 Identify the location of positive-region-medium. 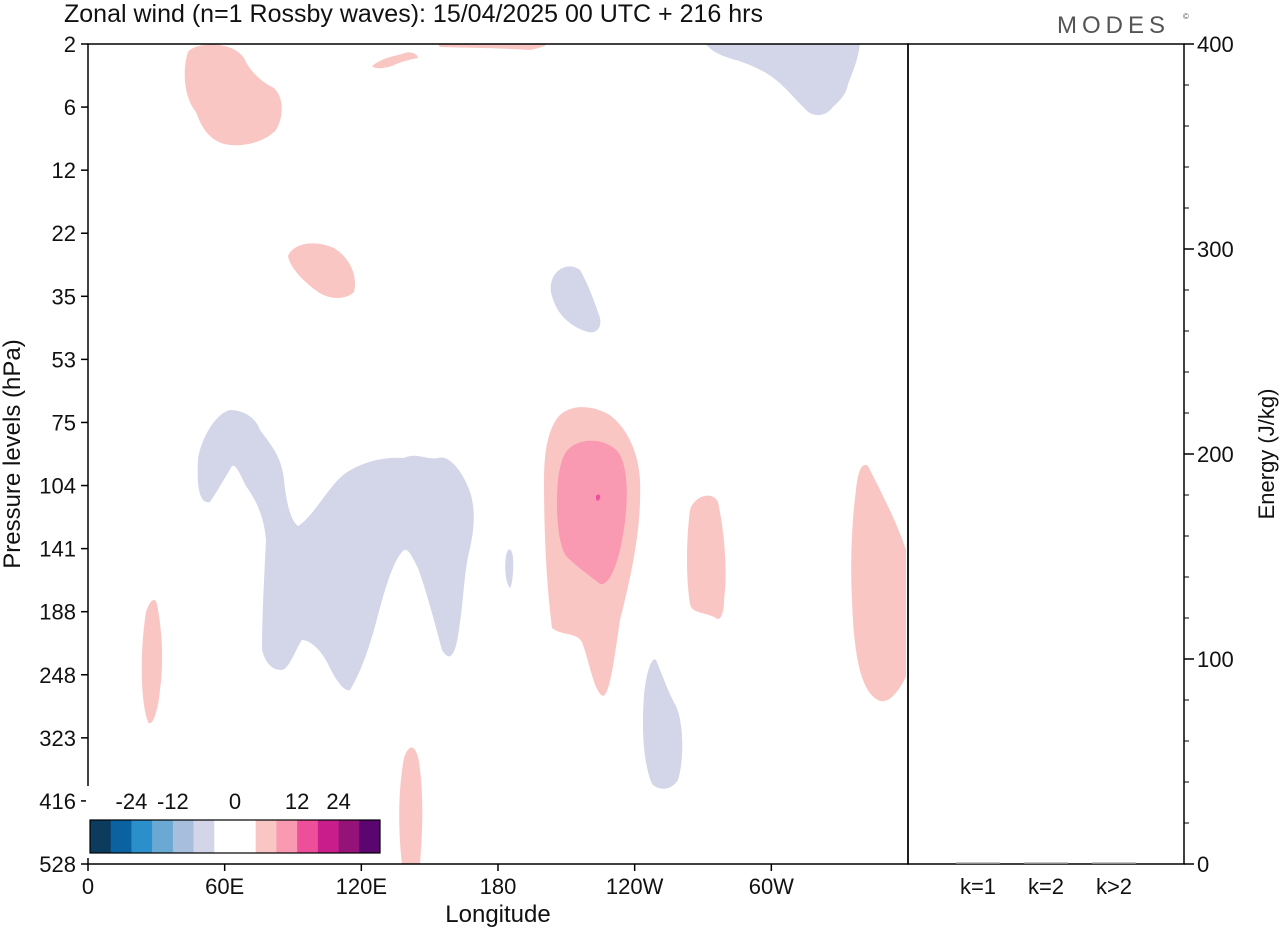
(591, 512).